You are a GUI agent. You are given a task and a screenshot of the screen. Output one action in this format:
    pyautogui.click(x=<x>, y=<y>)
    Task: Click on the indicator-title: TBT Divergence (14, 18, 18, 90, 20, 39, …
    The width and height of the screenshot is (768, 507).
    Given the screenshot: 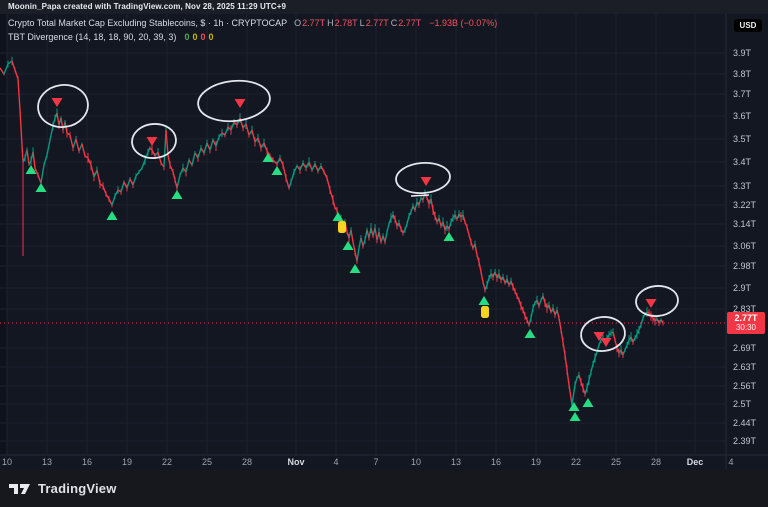 What is the action you would take?
    pyautogui.click(x=92, y=36)
    